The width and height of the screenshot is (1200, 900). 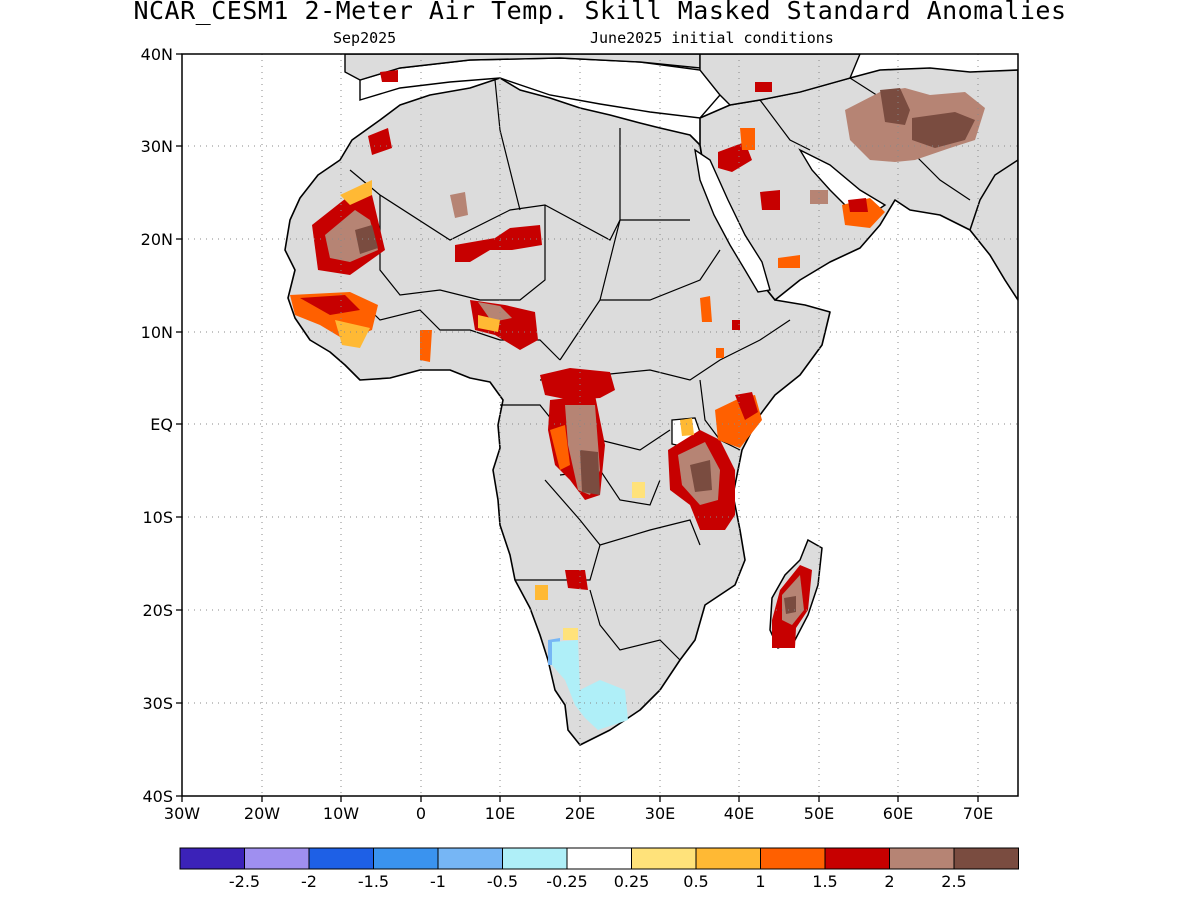 What do you see at coordinates (330, 305) in the screenshot?
I see `anomaly-senegal-core` at bounding box center [330, 305].